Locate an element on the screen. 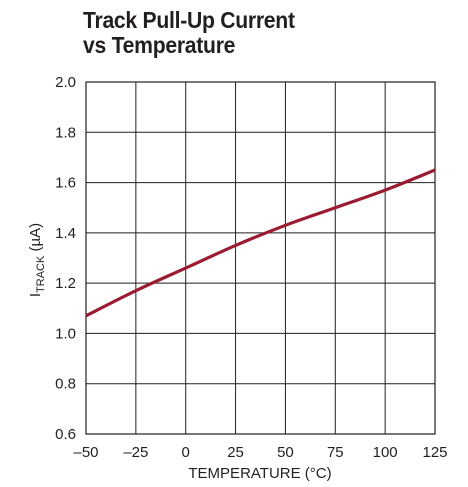 Image resolution: width=468 pixels, height=487 pixels. x-tick-label: 100 is located at coordinates (385, 452).